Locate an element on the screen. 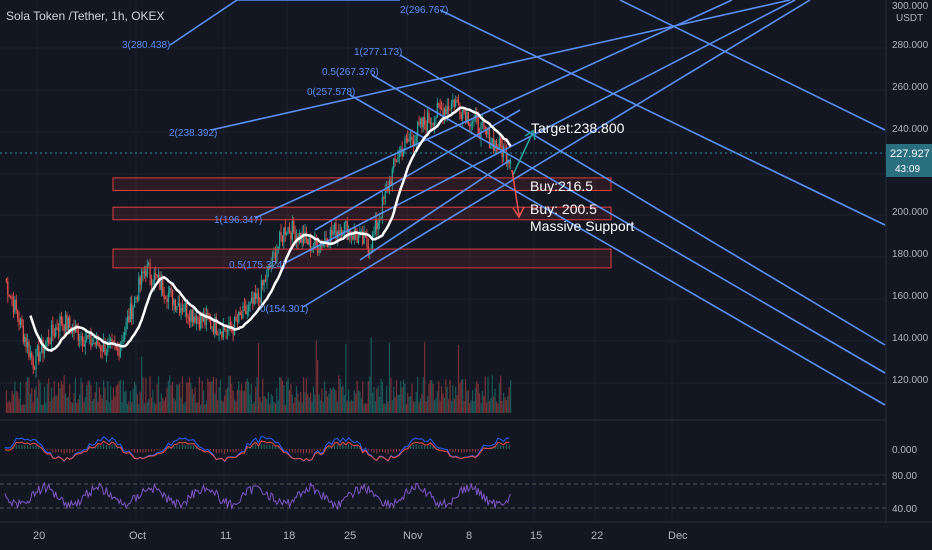 Image resolution: width=932 pixels, height=550 pixels. channel-line is located at coordinates (203, 23).